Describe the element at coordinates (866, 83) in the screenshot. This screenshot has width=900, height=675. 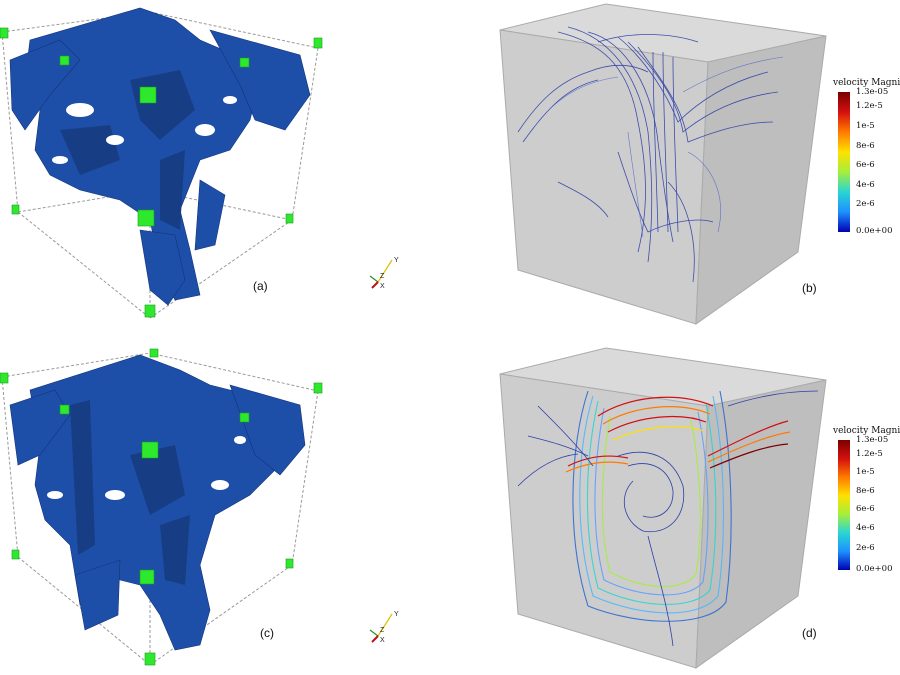
I see `colorbar-top-title: velocity Magnitude` at that location.